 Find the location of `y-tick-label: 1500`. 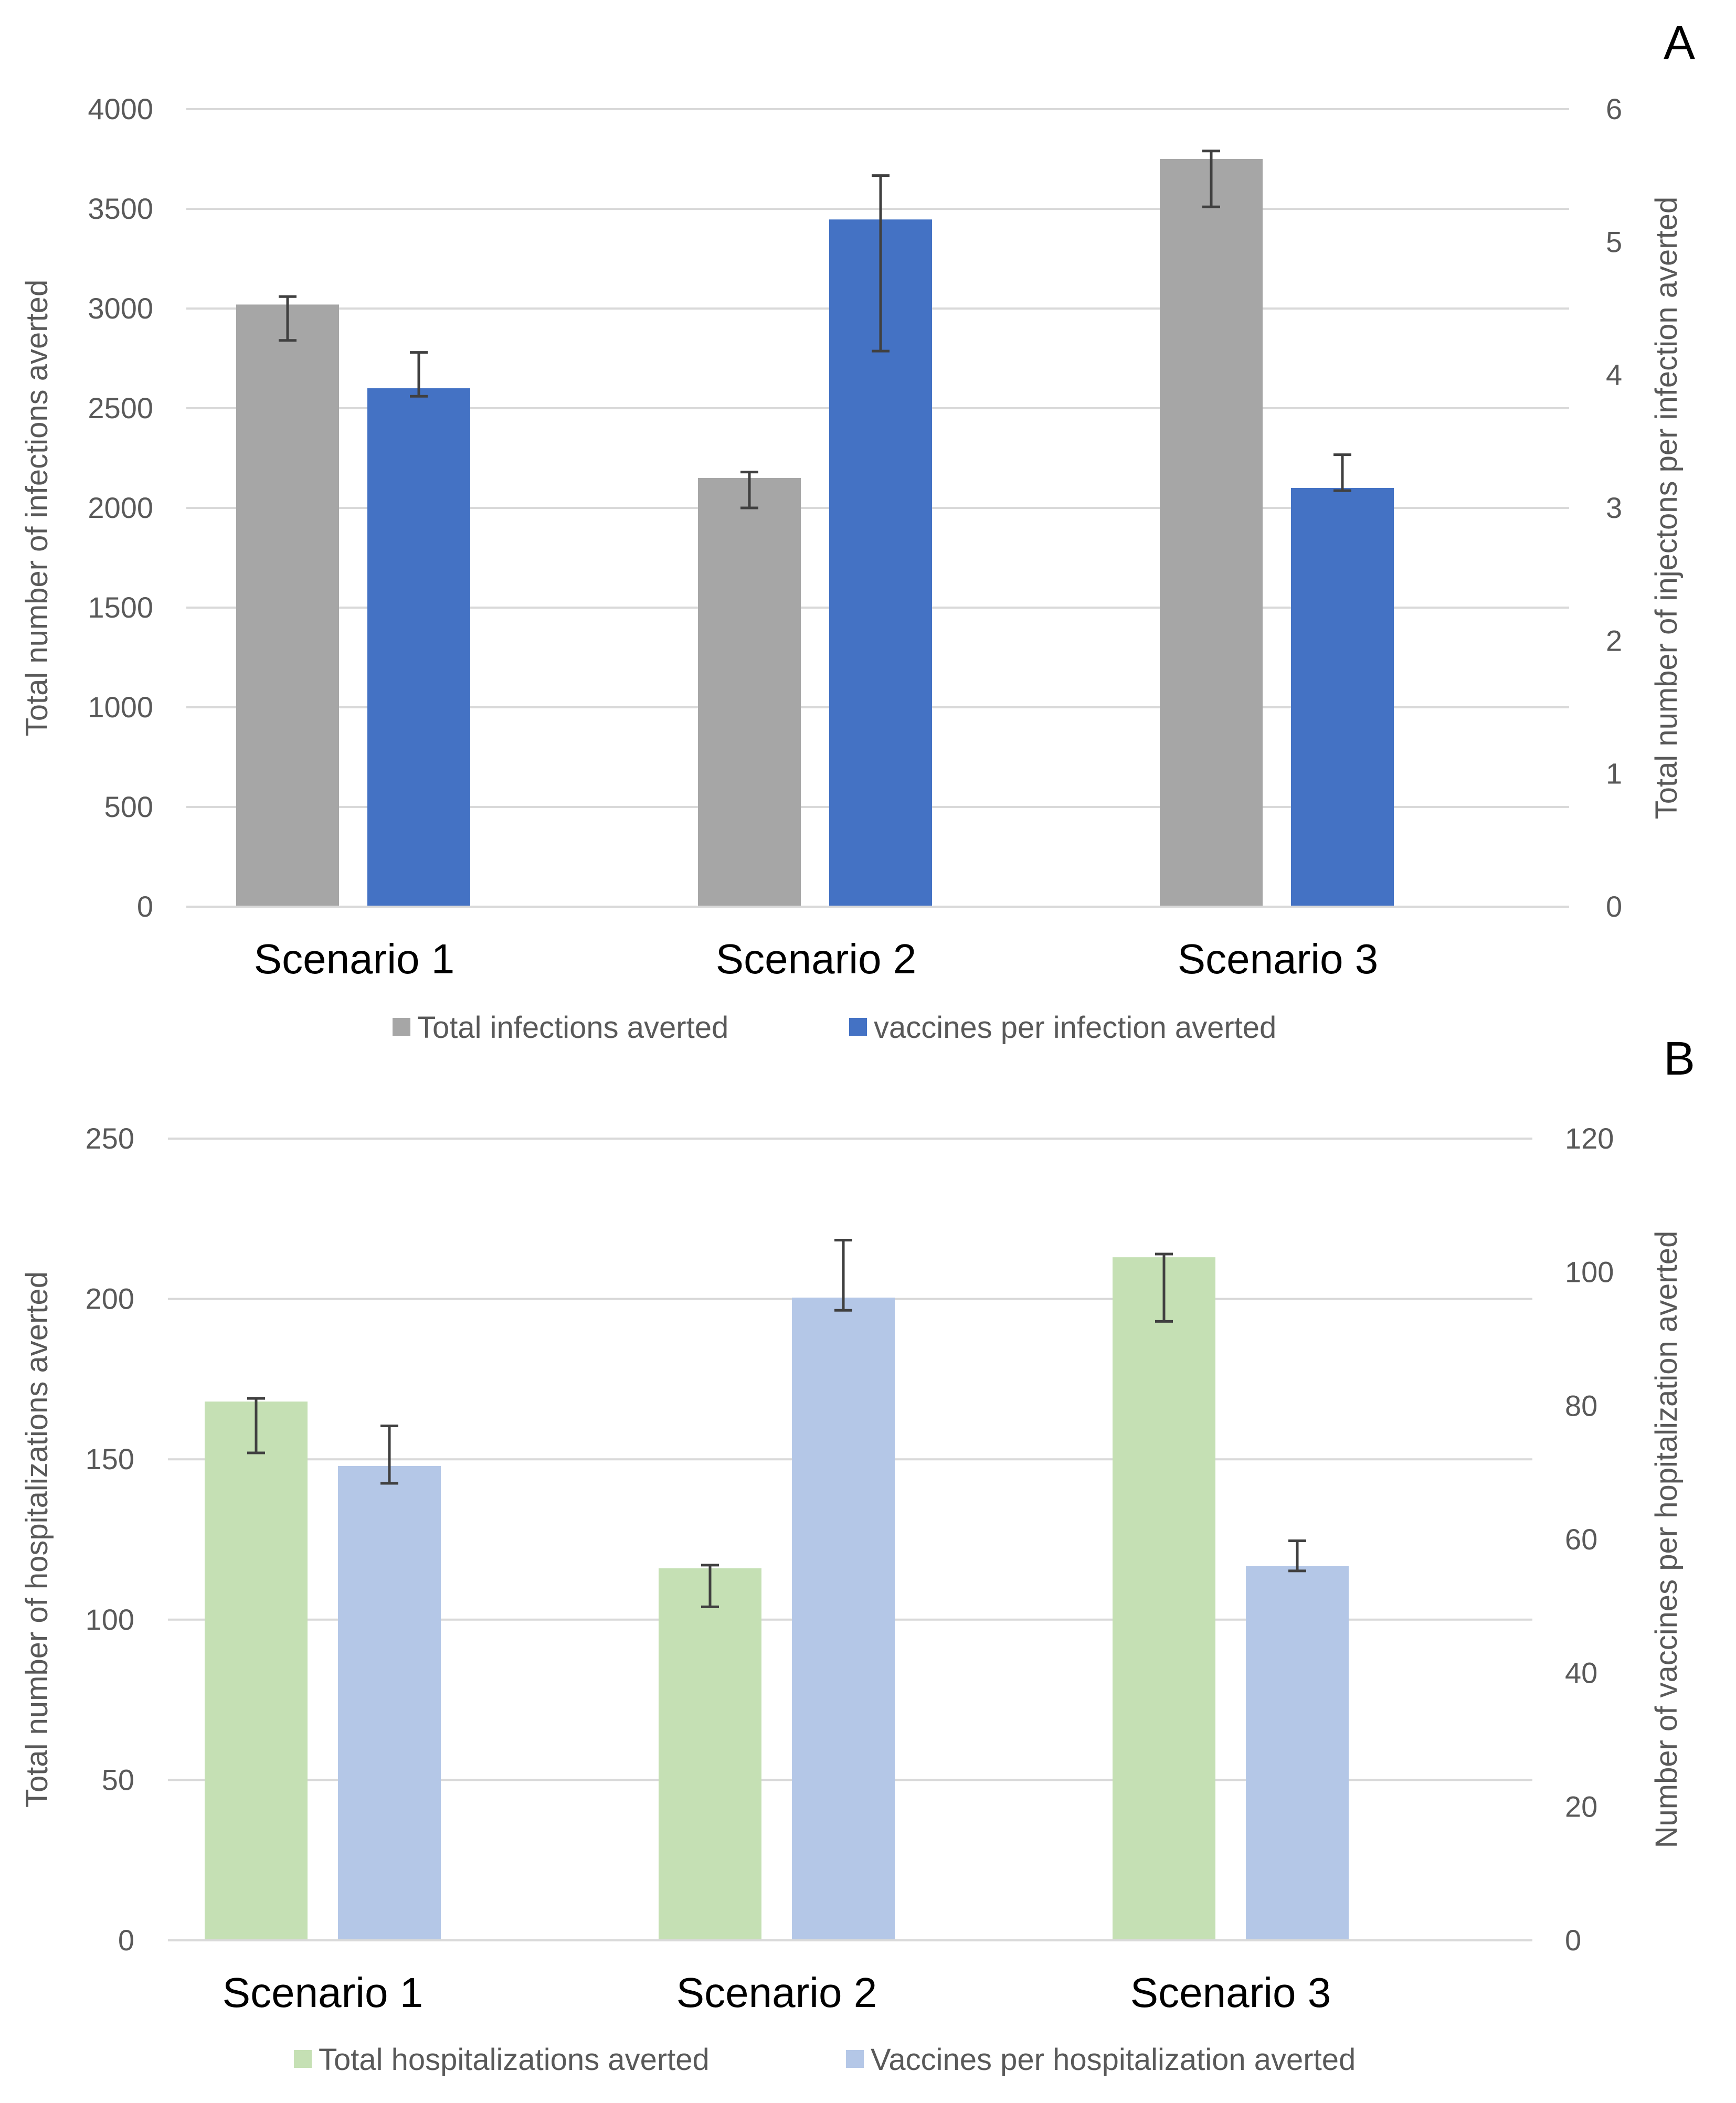

y-tick-label: 1500 is located at coordinates (120, 607).